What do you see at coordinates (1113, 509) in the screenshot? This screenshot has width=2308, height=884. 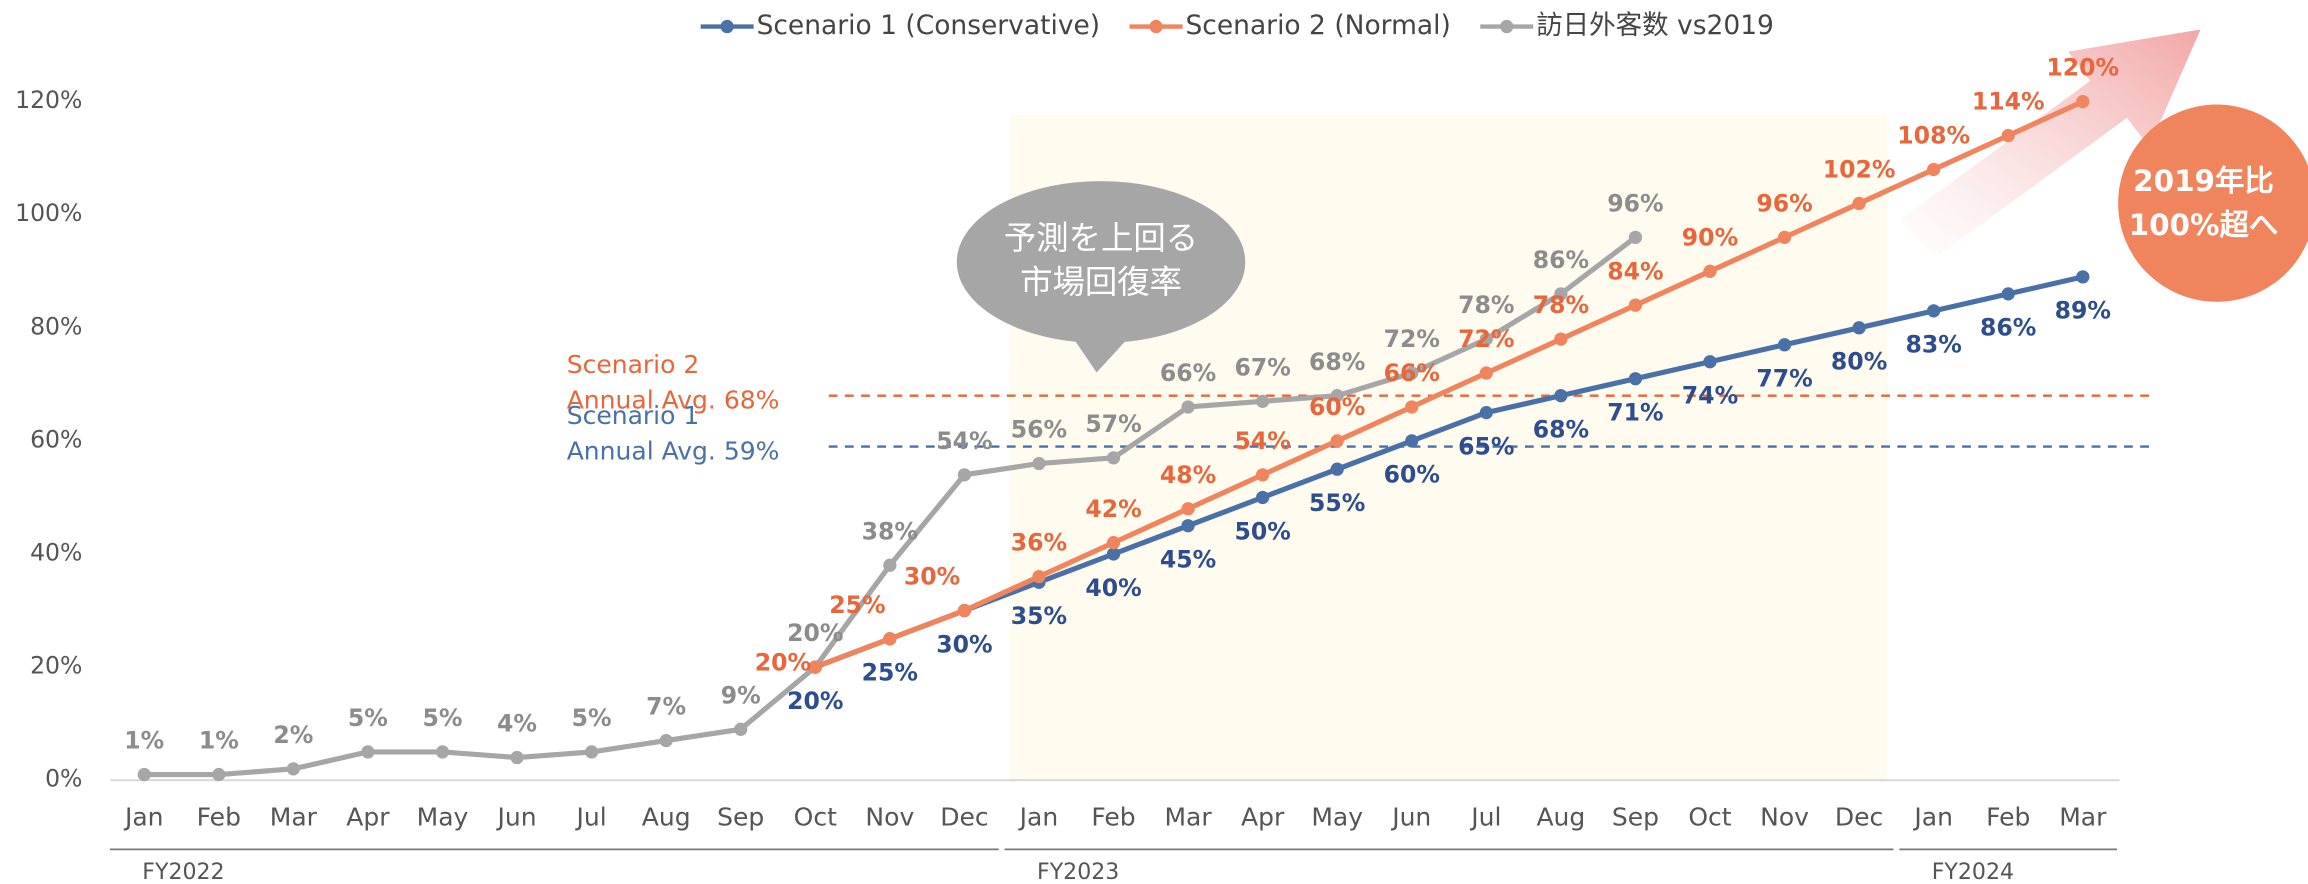 I see `data-label: 42%` at bounding box center [1113, 509].